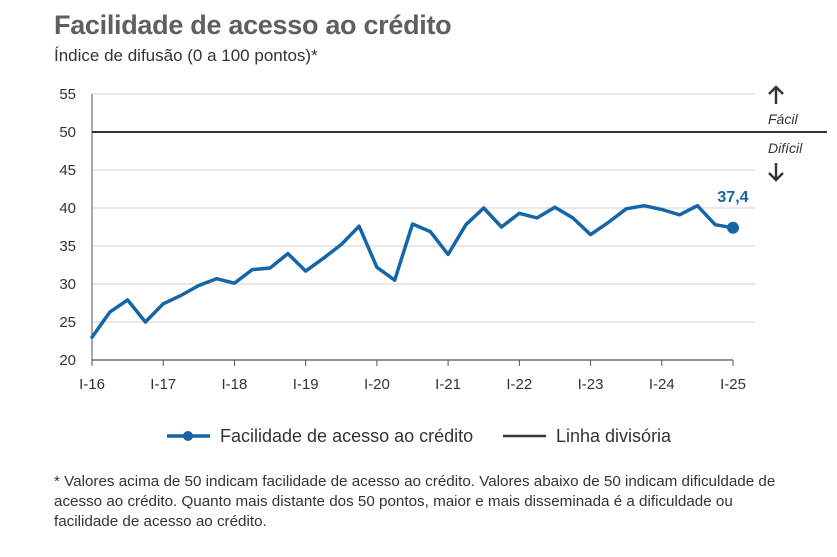 The height and width of the screenshot is (557, 837). What do you see at coordinates (67, 132) in the screenshot?
I see `y-tick-label: 50` at bounding box center [67, 132].